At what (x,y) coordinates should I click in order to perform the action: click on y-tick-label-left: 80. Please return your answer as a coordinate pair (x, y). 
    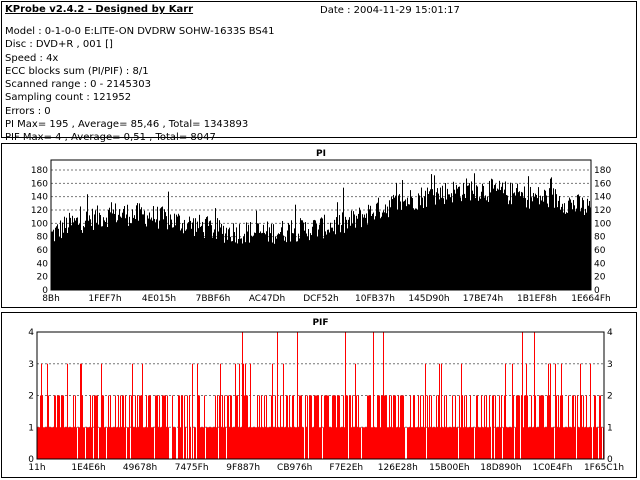
    Looking at the image, I should click on (43, 238).